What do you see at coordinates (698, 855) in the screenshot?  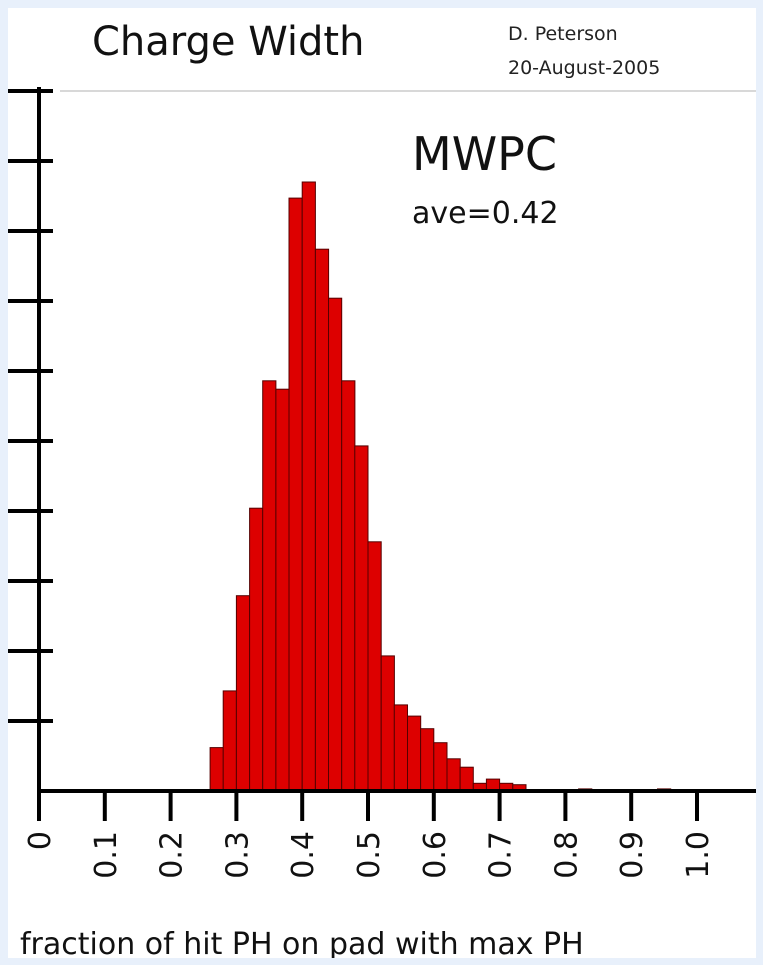 I see `x-tick-label-10: 1.0` at bounding box center [698, 855].